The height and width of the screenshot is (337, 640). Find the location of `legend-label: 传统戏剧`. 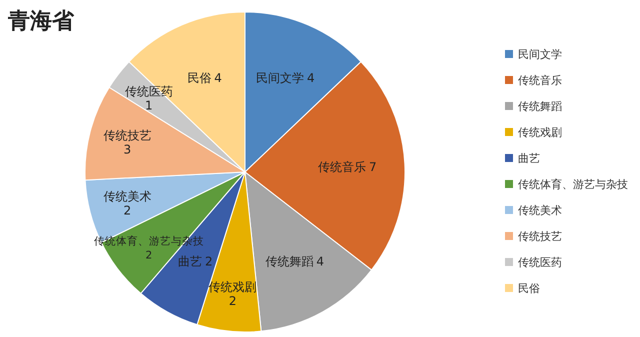

legend-label: 传统戏剧 is located at coordinates (540, 132).